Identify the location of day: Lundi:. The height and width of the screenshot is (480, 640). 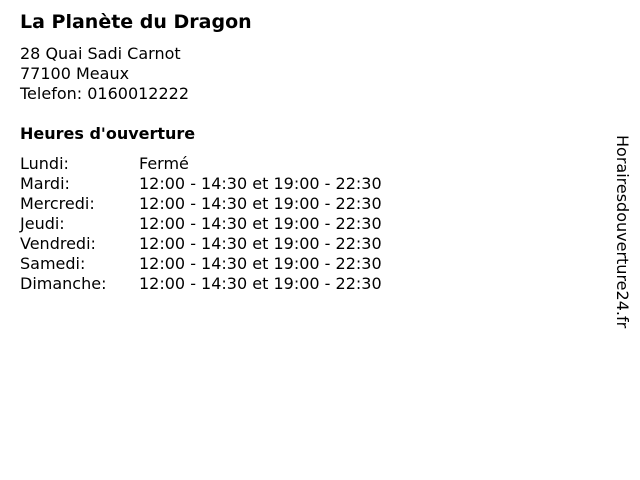
(44, 163).